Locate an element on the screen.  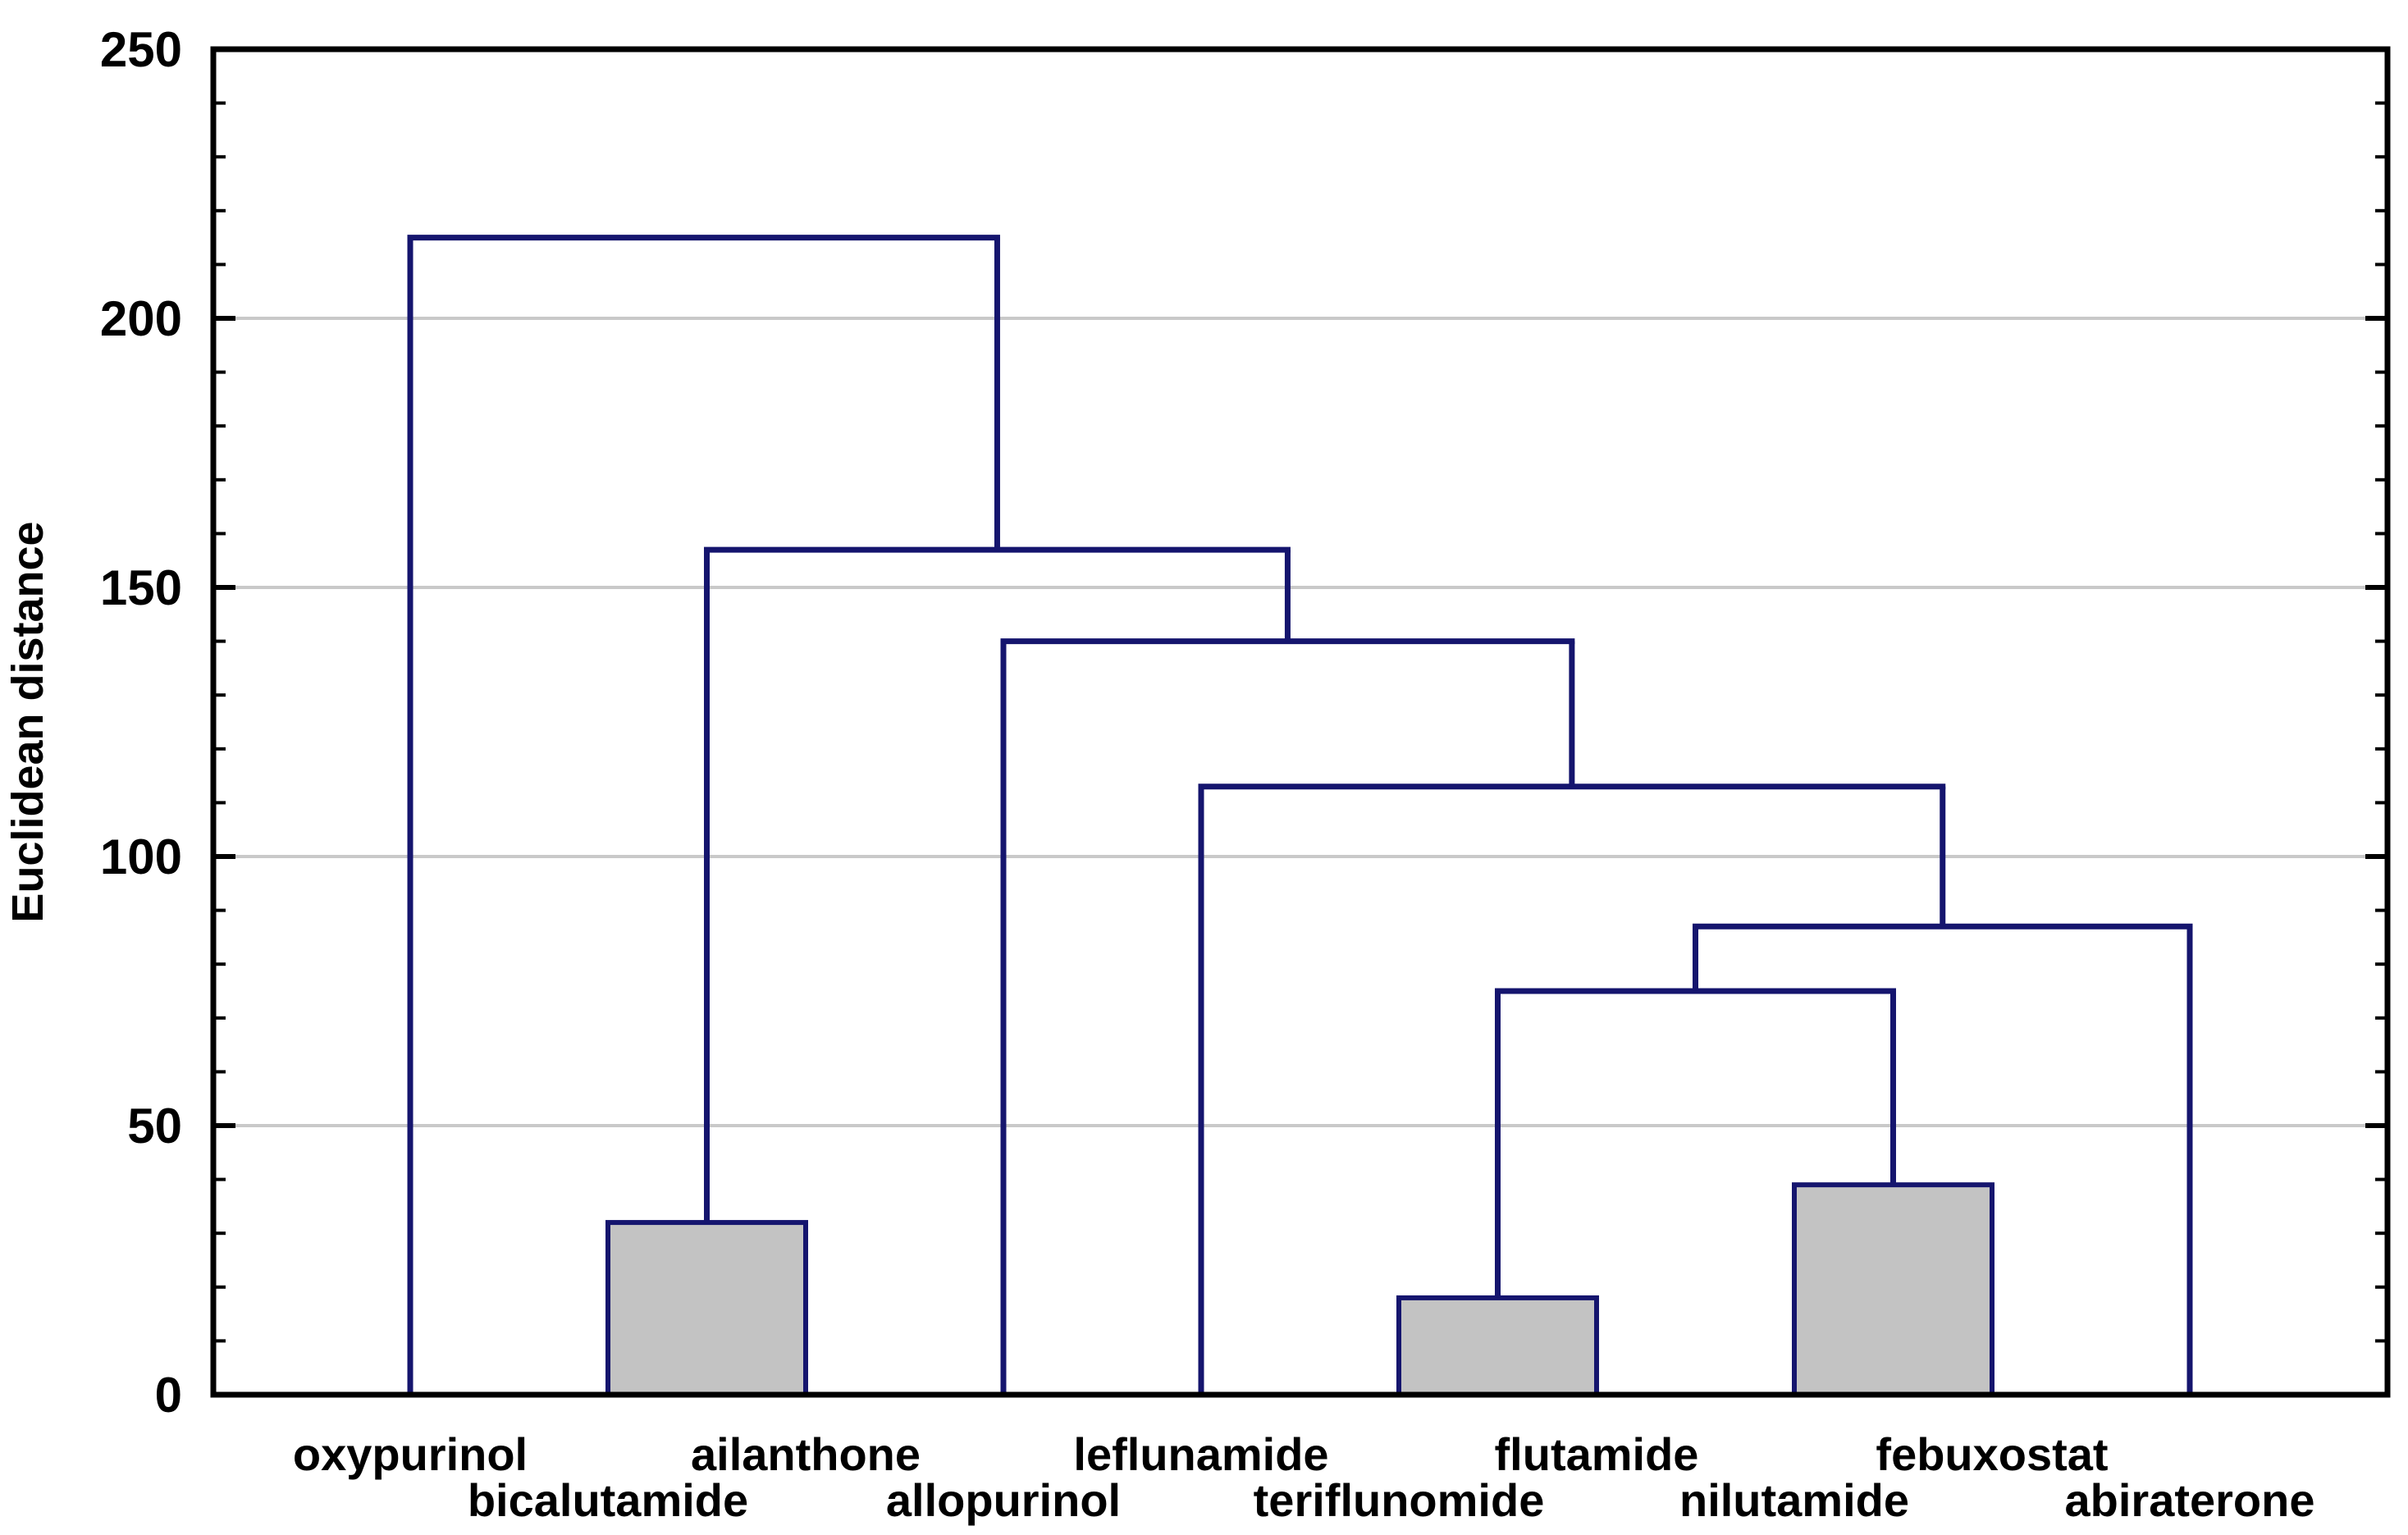
x-leaf-label: leflunamide is located at coordinates (1200, 1454).